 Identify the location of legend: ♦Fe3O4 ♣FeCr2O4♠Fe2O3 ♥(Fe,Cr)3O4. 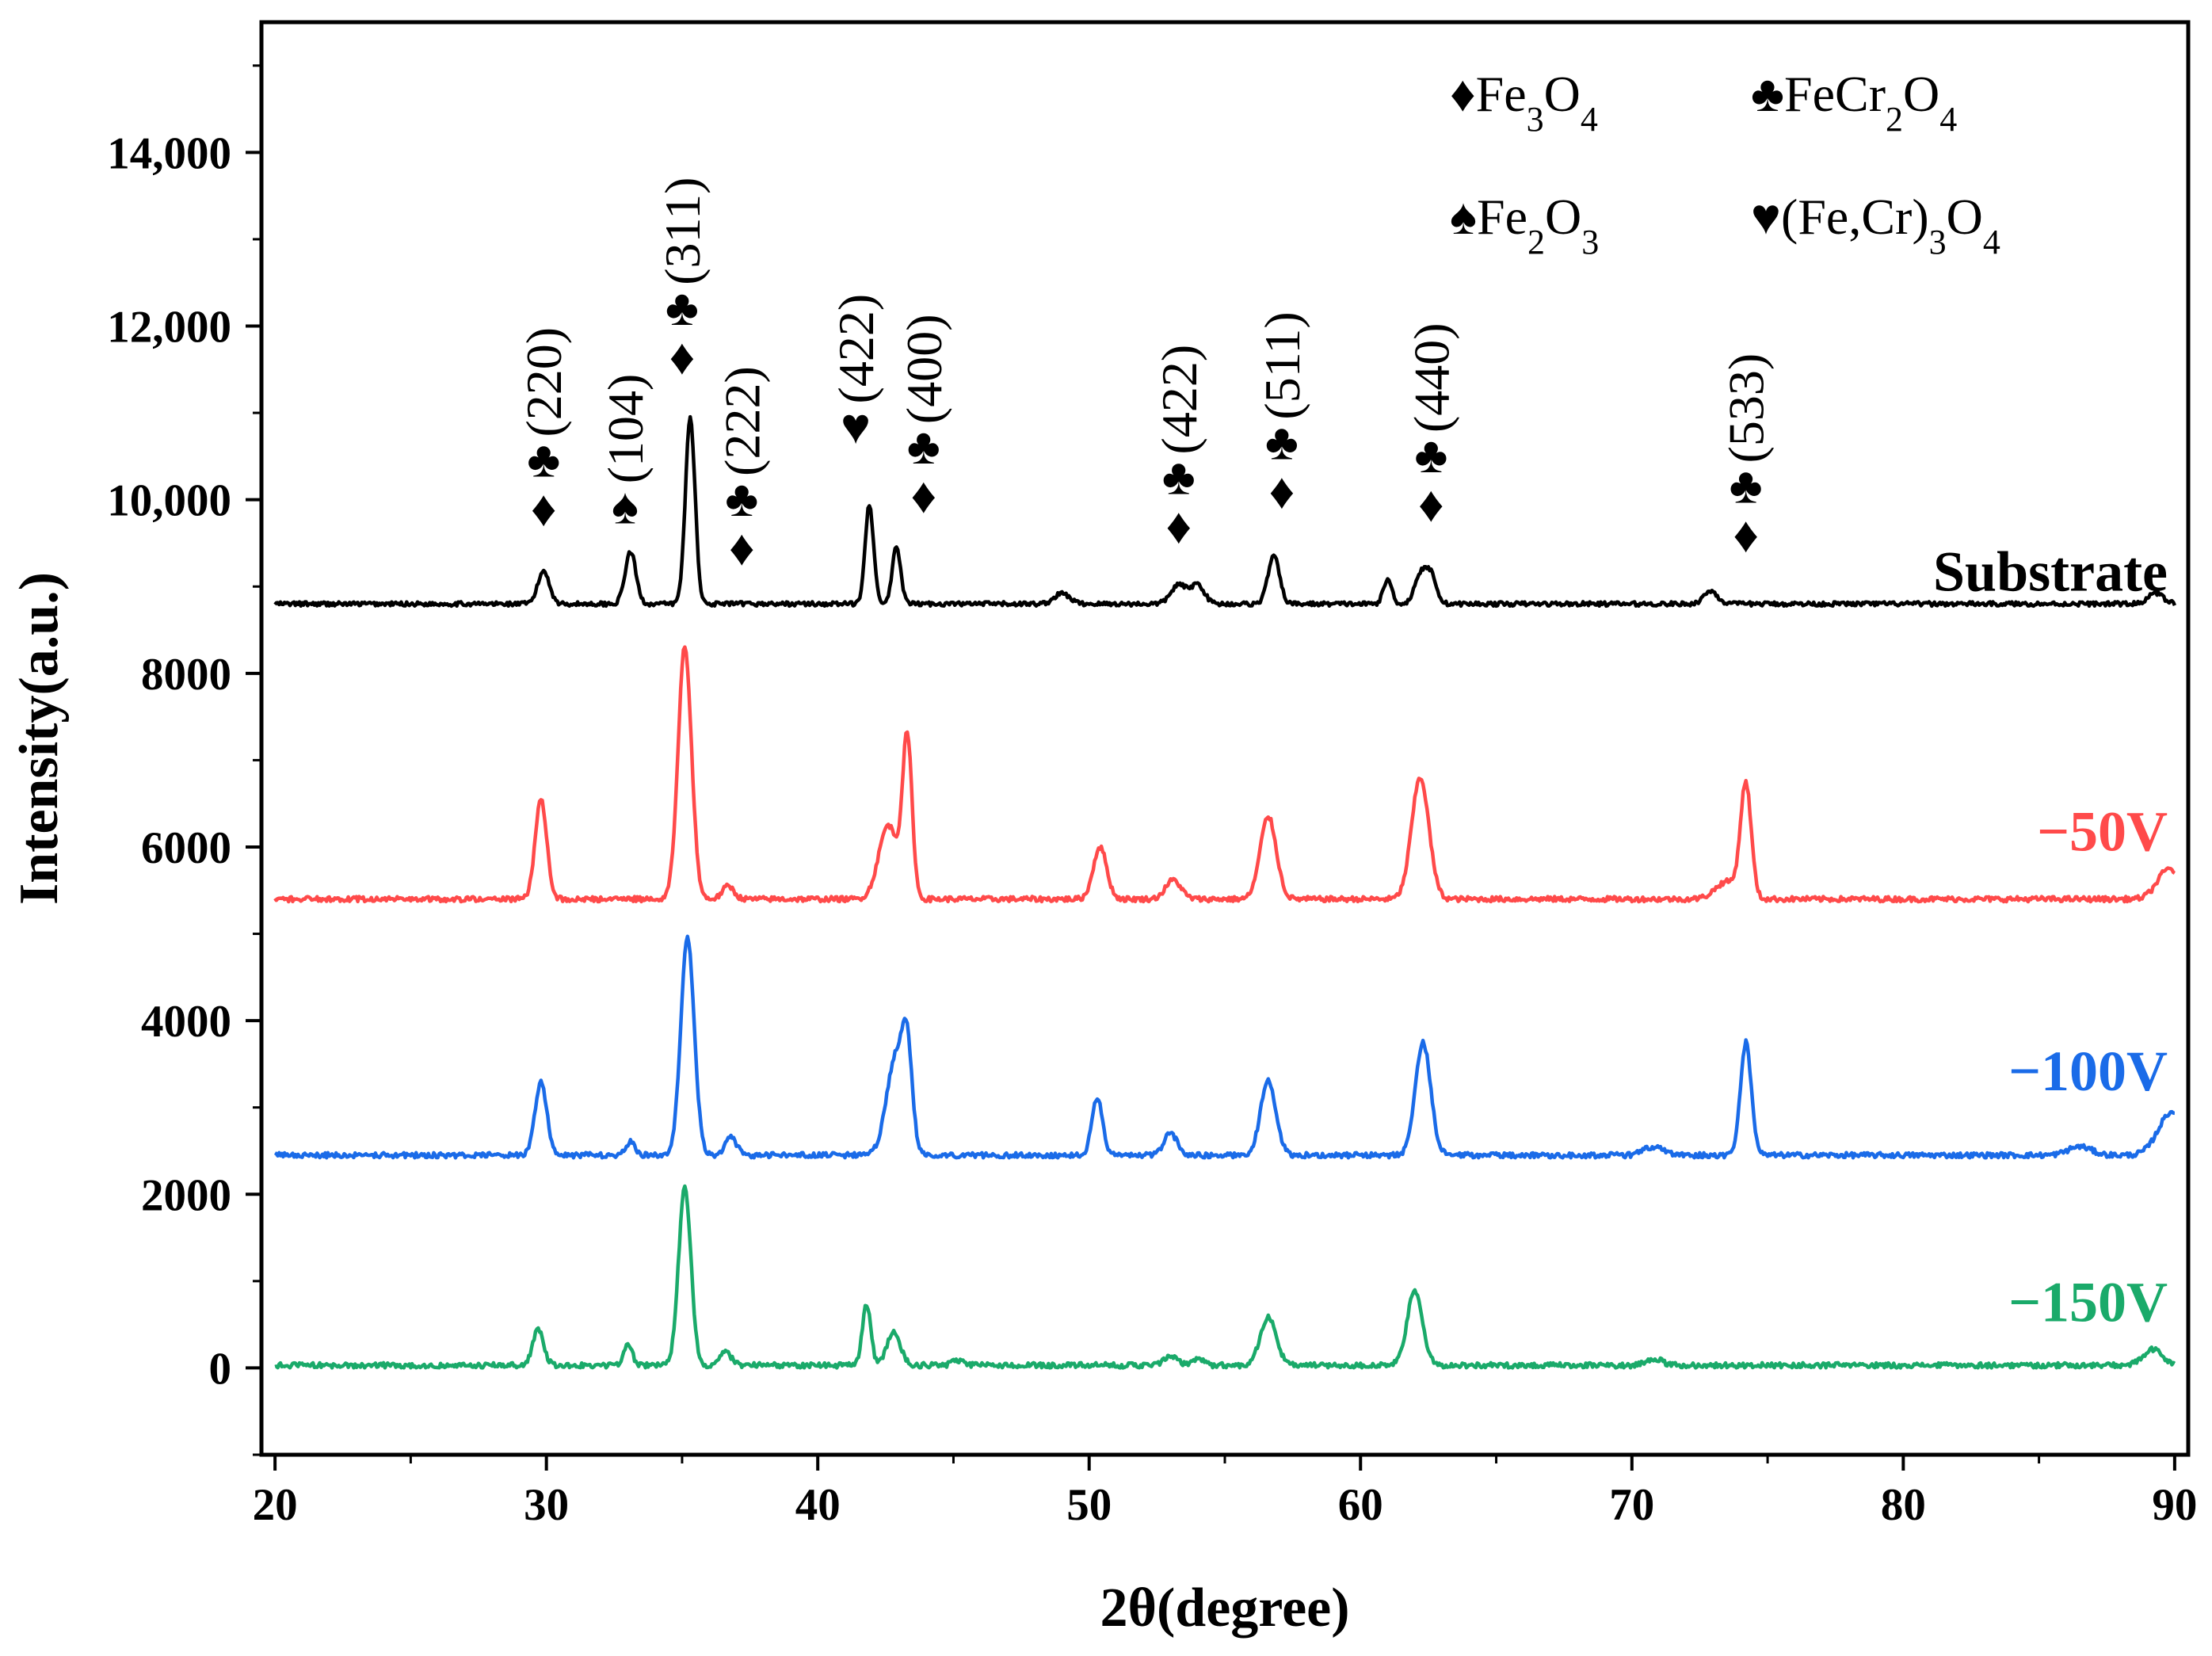
(1725, 163).